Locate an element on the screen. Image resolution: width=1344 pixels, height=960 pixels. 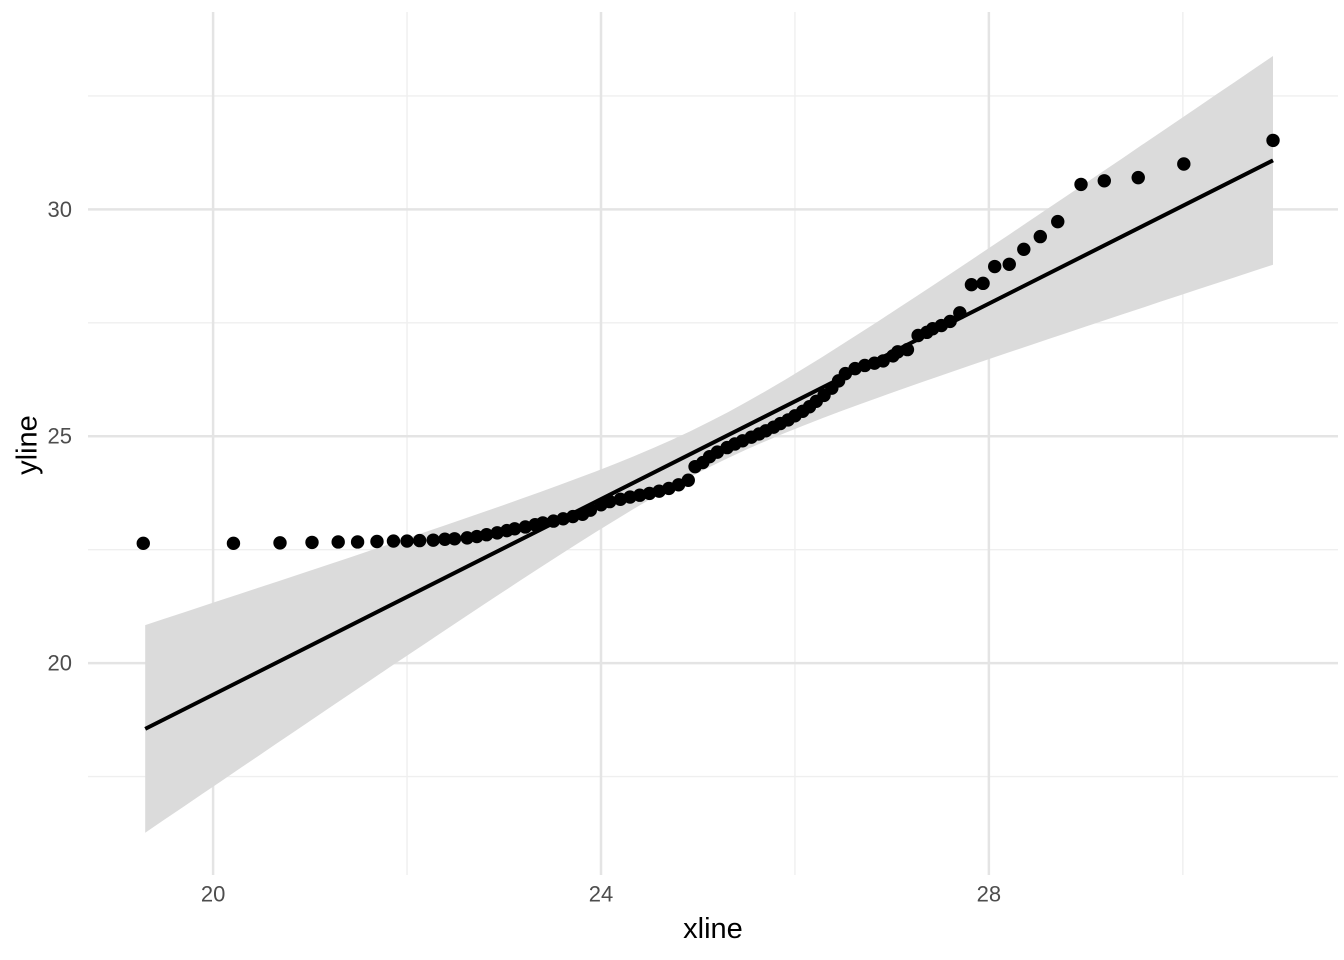
y-tick-label: 25 is located at coordinates (60, 436).